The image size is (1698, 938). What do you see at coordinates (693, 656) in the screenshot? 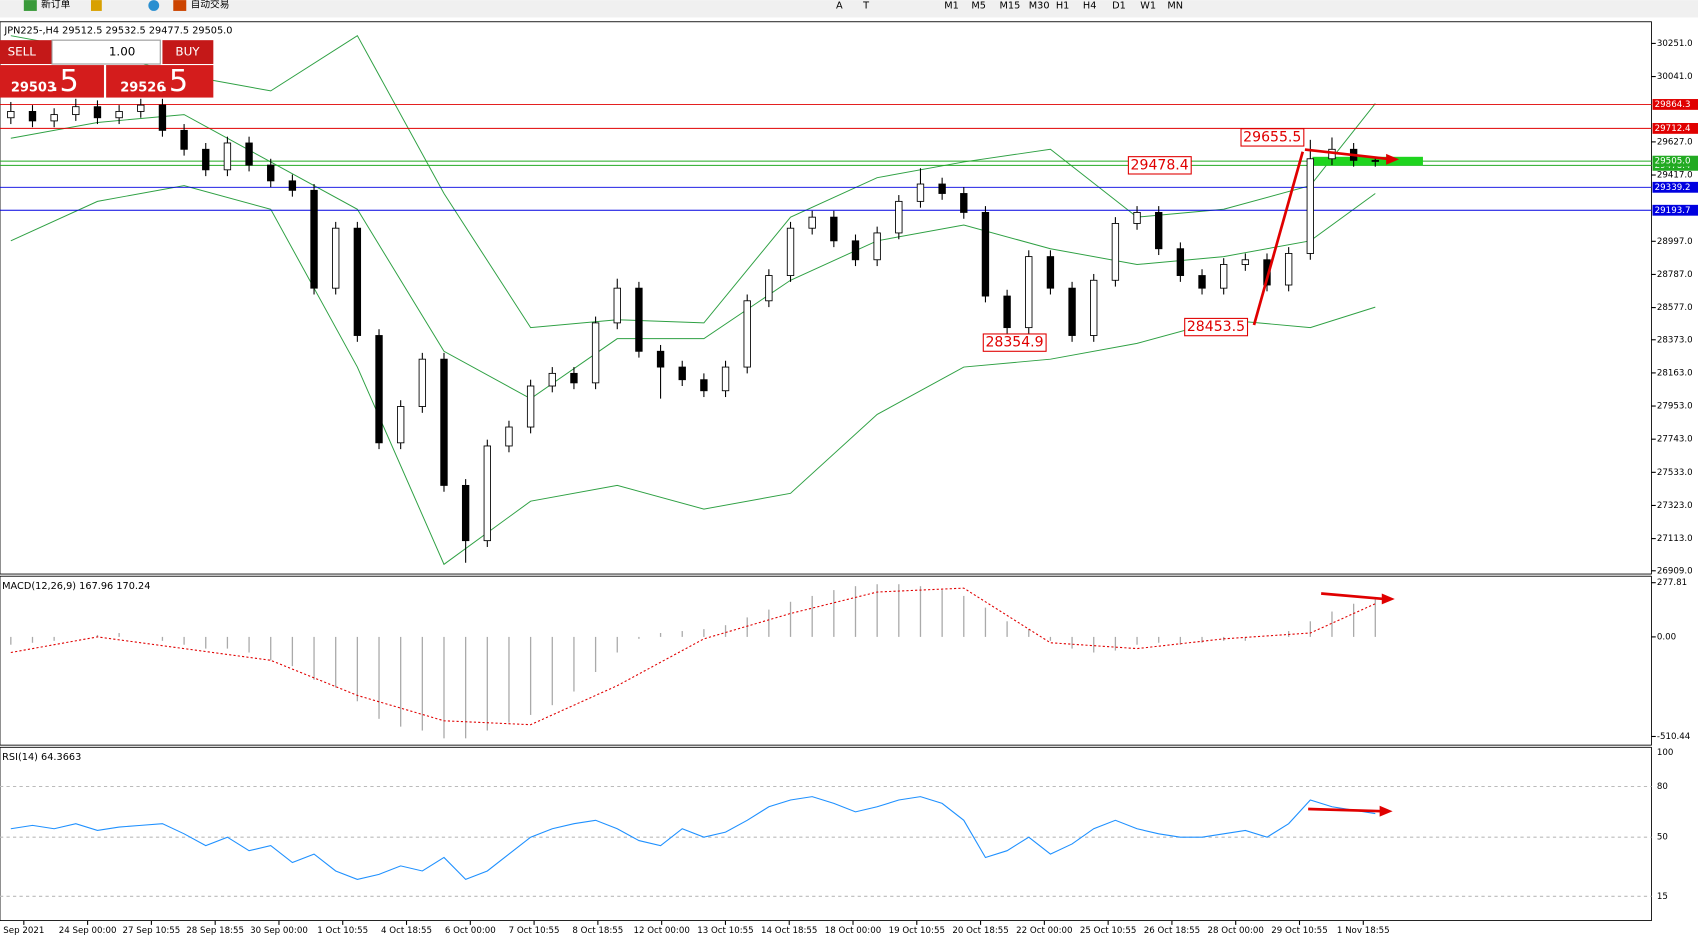
I see `macd-signal` at bounding box center [693, 656].